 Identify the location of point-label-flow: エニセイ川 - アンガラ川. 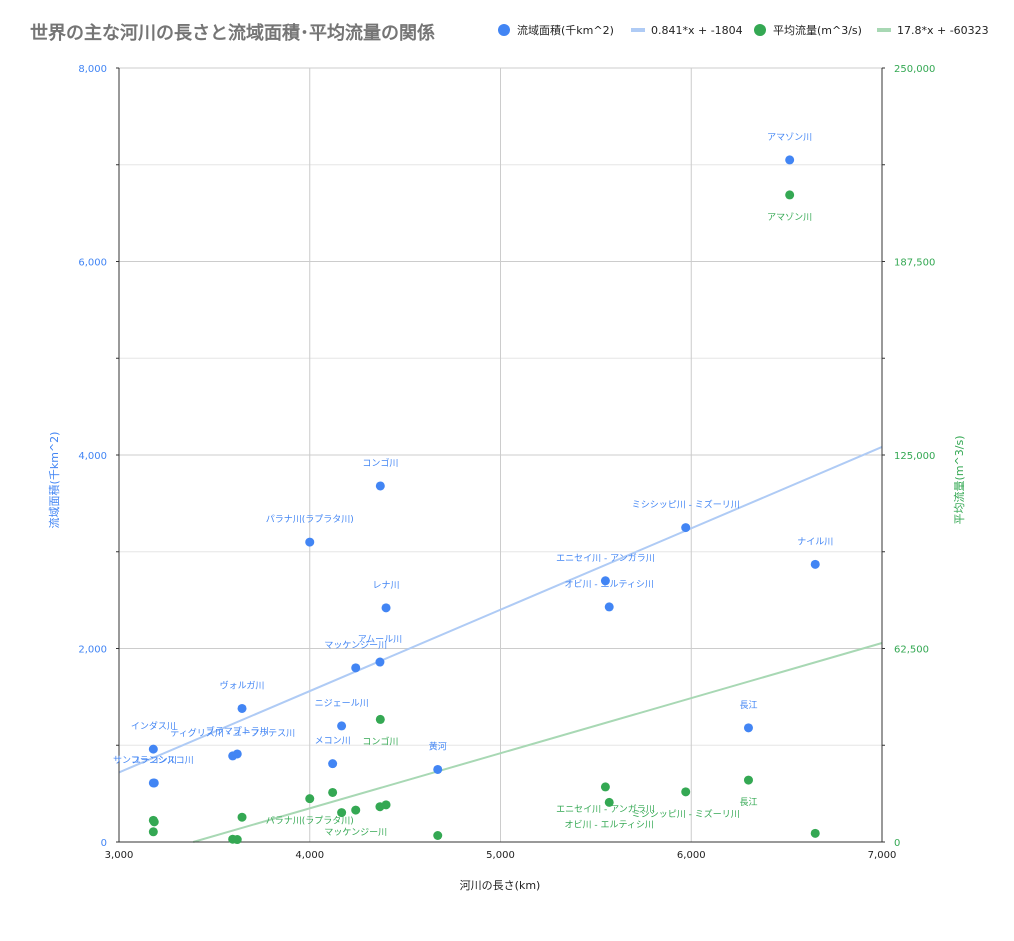
(605, 809).